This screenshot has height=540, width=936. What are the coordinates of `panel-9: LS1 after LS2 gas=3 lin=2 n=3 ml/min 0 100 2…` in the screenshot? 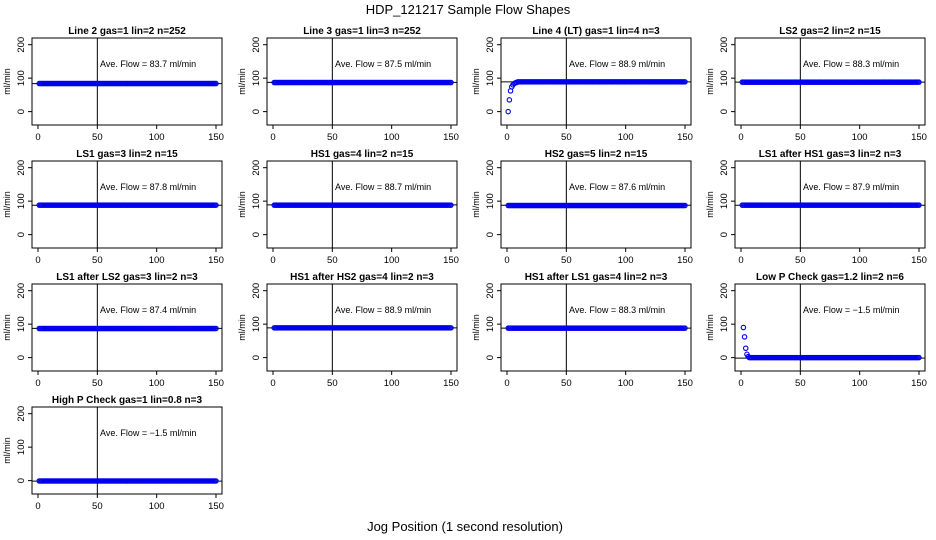 It's located at (113, 330).